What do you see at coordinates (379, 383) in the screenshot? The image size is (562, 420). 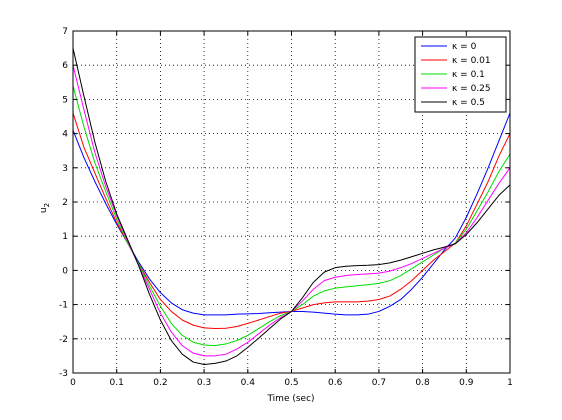 I see `x-tick-label: 0.7` at bounding box center [379, 383].